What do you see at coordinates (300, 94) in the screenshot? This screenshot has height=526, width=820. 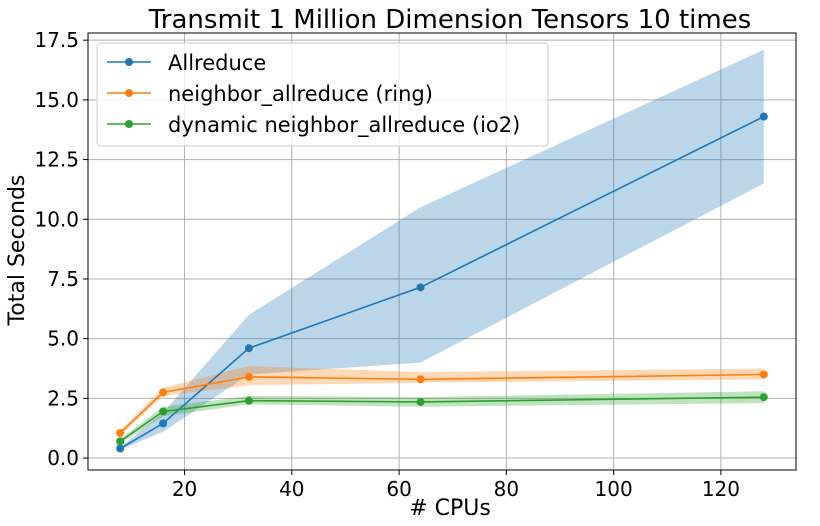 I see `legend-label: neighbor_allreduce (ring)` at bounding box center [300, 94].